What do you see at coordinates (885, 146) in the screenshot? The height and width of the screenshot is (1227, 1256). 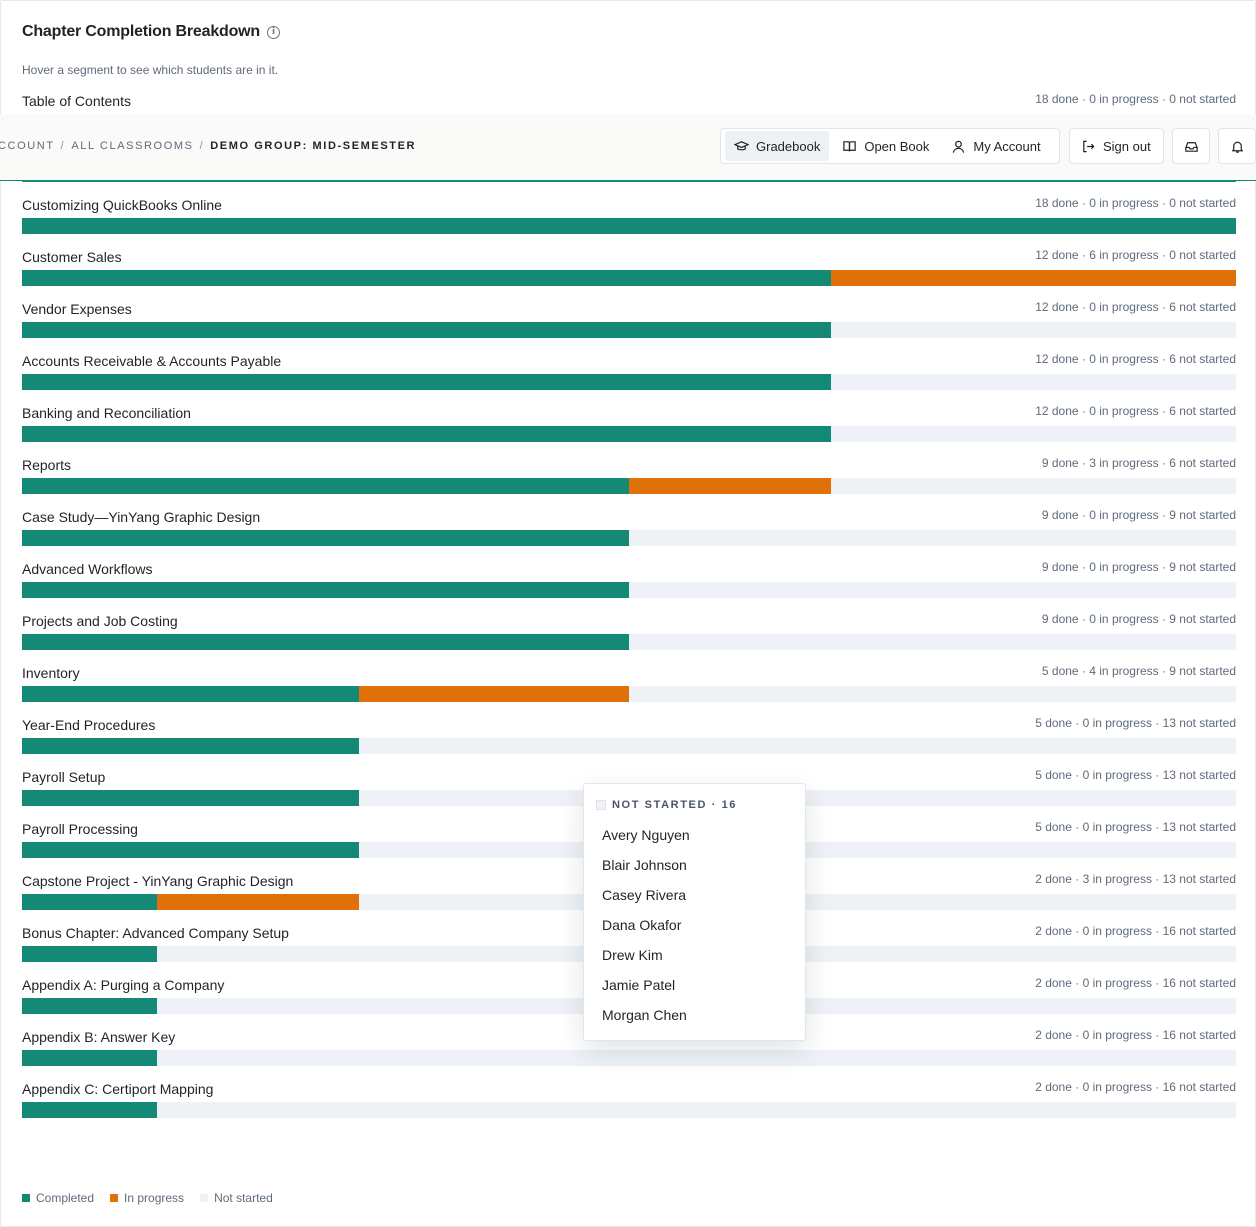 I see `open-book-button: Open Book` at bounding box center [885, 146].